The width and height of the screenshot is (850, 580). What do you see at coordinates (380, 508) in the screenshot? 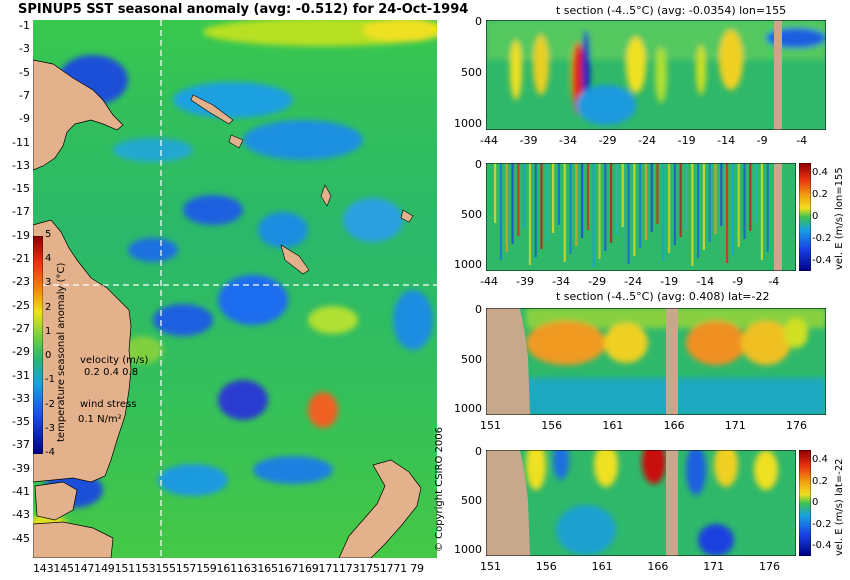
I see `new-zealand-land` at bounding box center [380, 508].